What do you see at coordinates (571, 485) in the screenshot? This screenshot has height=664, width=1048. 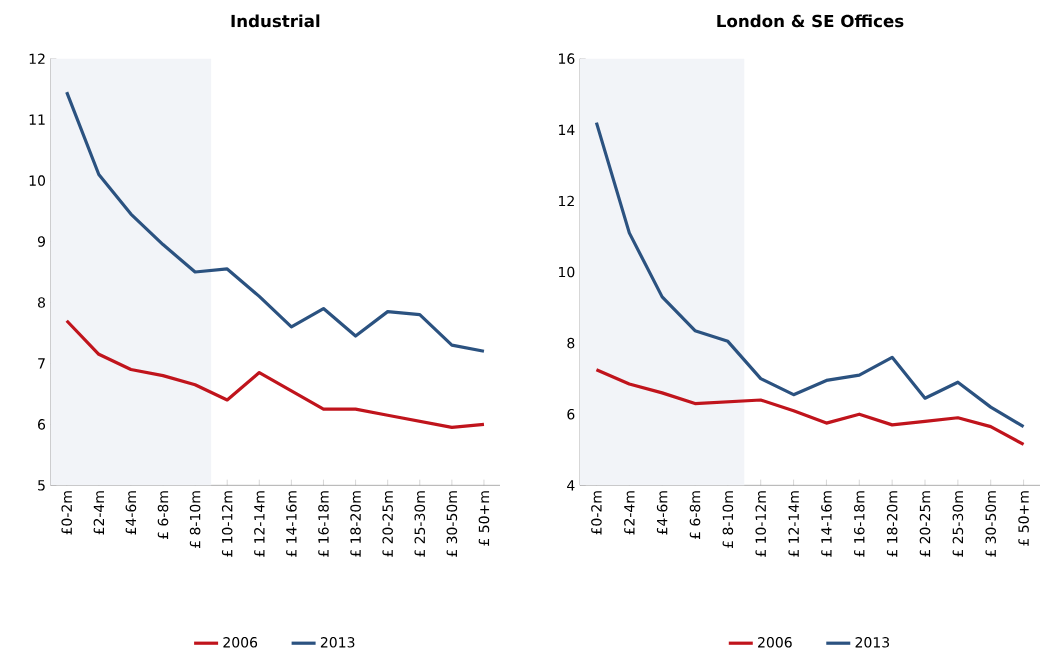 I see `y-tick-label: 4` at bounding box center [571, 485].